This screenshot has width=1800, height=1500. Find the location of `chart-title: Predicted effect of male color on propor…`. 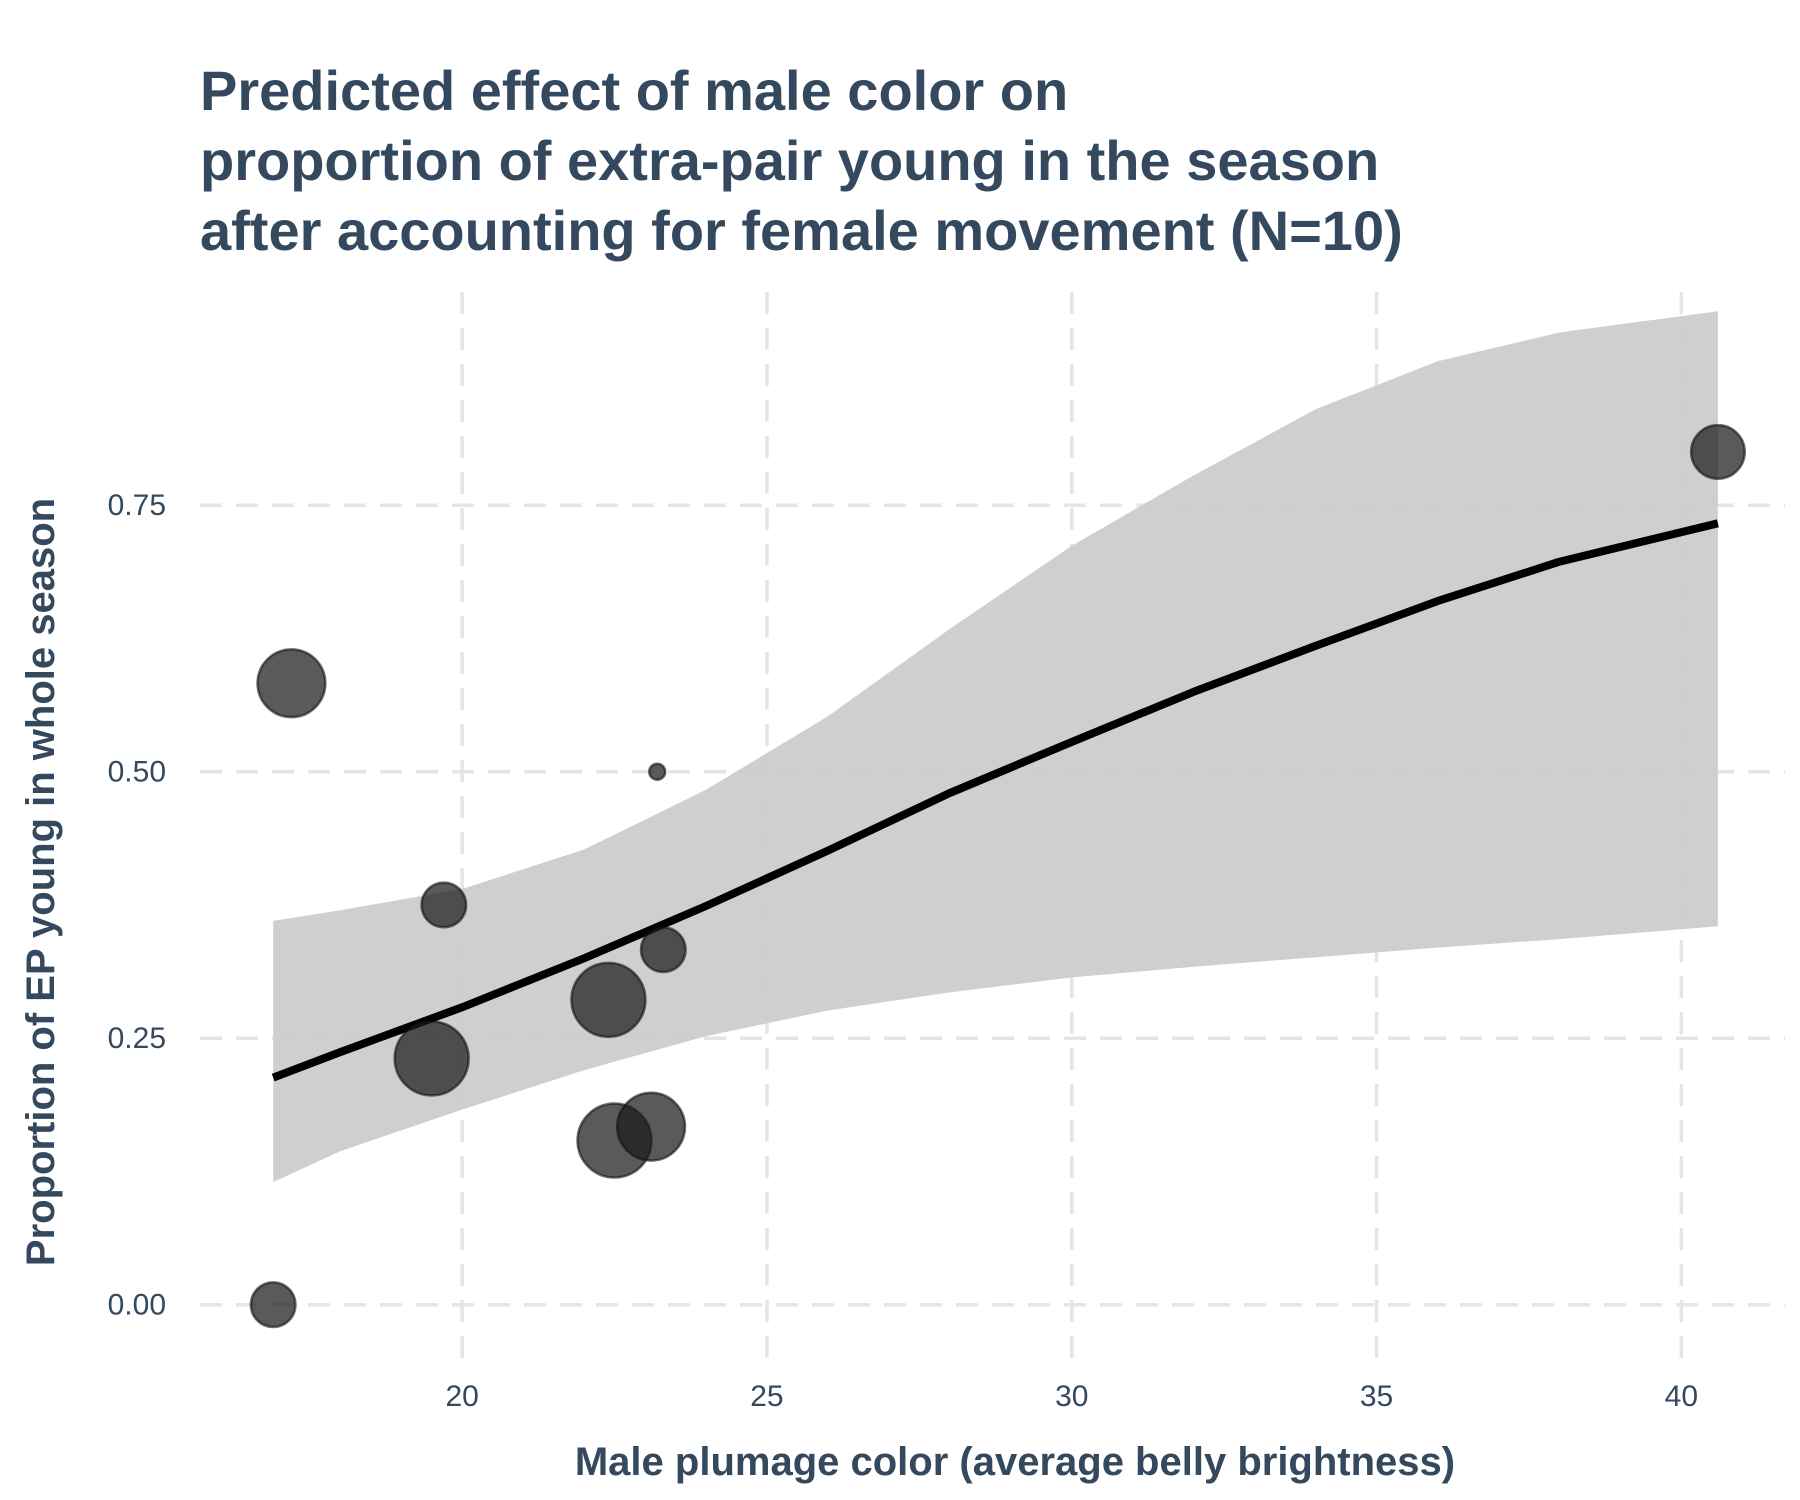

chart-title: Predicted effect of male color on propor… is located at coordinates (801, 160).